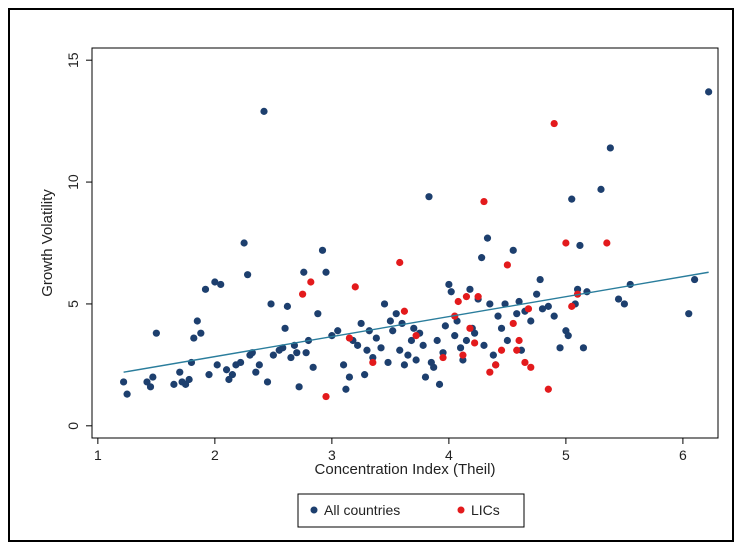 Image resolution: width=742 pixels, height=550 pixels. I want to click on y-axis-title: Growth Volatility, so click(47, 243).